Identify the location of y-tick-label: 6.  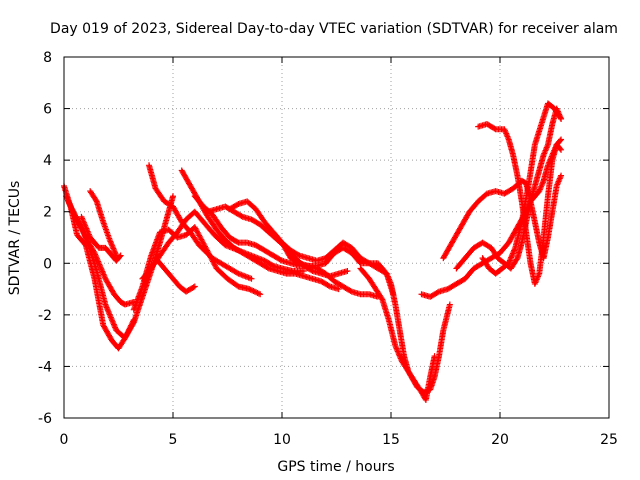
(47, 110).